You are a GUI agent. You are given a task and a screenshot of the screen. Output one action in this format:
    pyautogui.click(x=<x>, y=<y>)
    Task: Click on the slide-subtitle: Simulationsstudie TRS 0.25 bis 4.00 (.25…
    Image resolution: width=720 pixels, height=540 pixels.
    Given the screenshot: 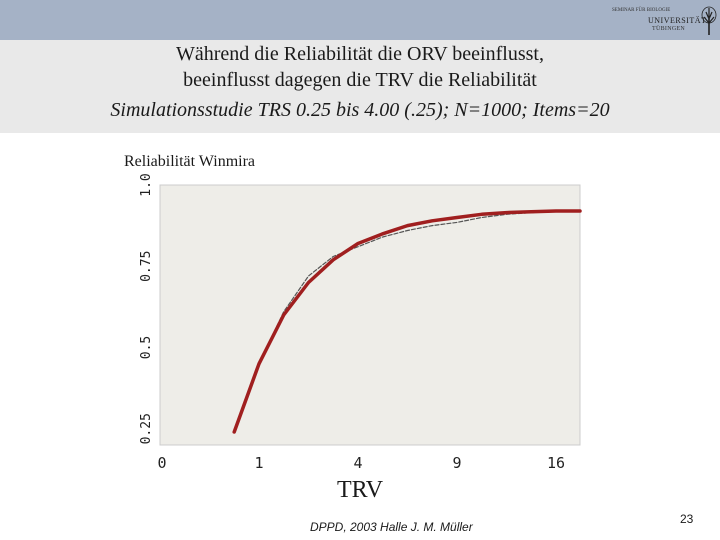 What is the action you would take?
    pyautogui.click(x=360, y=110)
    